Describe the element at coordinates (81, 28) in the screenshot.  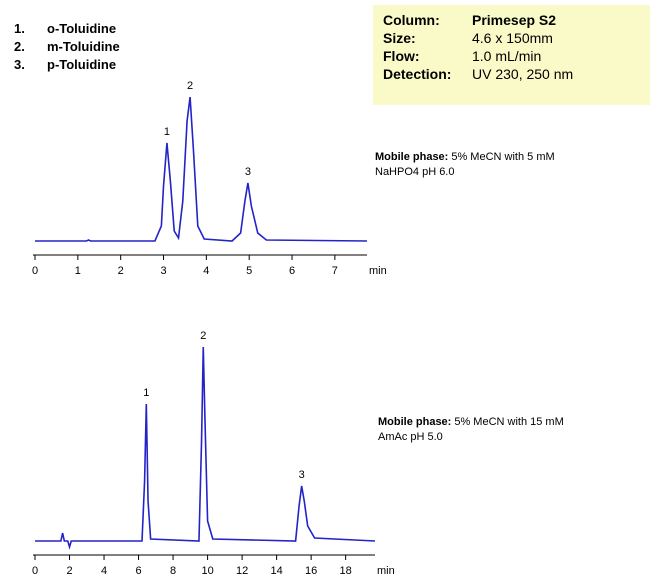
I see `compound-name: o-Toluidine` at that location.